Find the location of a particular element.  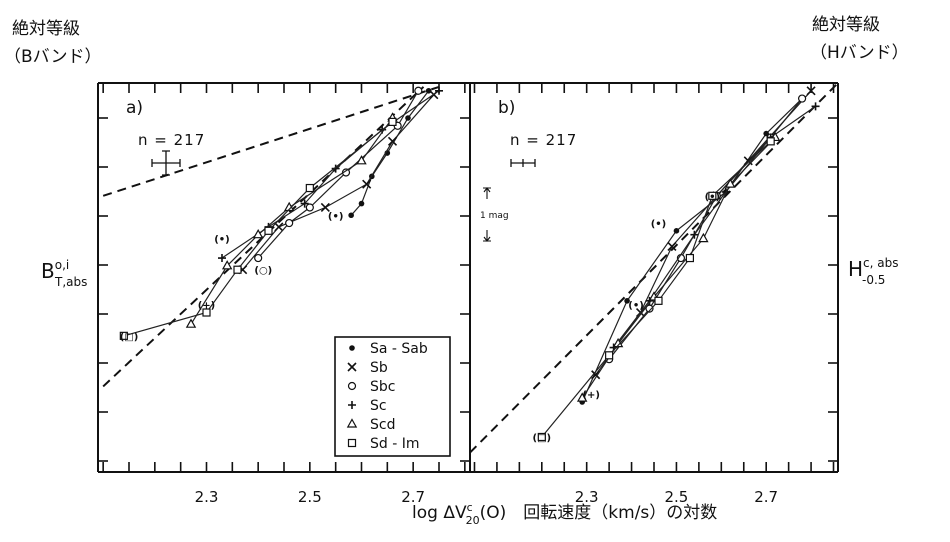

legend-label: Sbc is located at coordinates (382, 387).